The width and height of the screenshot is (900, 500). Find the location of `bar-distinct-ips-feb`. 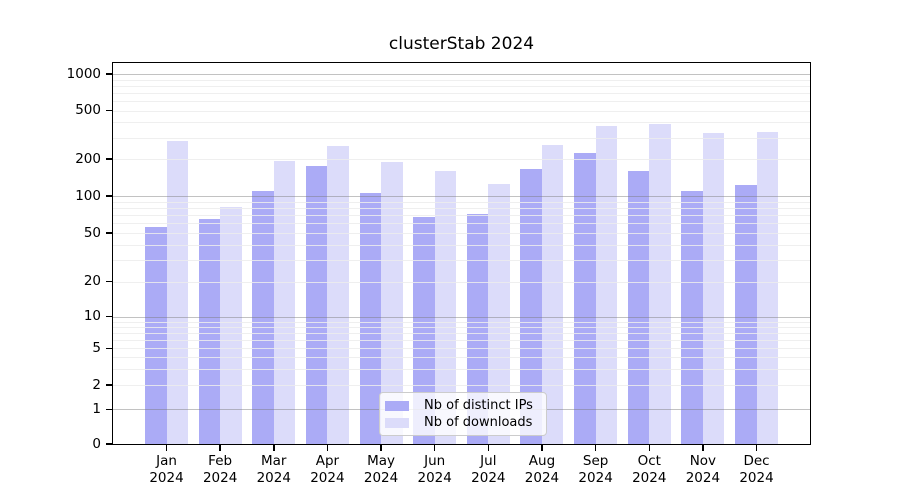

bar-distinct-ips-feb is located at coordinates (209, 331).